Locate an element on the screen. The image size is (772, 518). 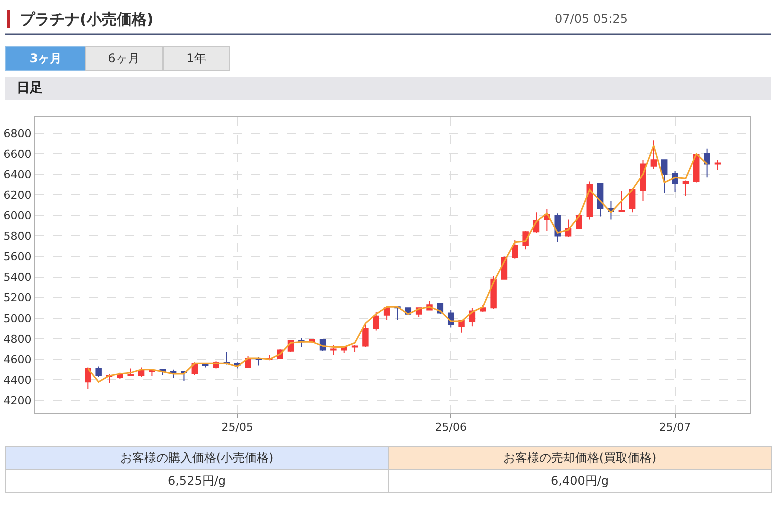
y-tick-label: 4200 is located at coordinates (18, 401).